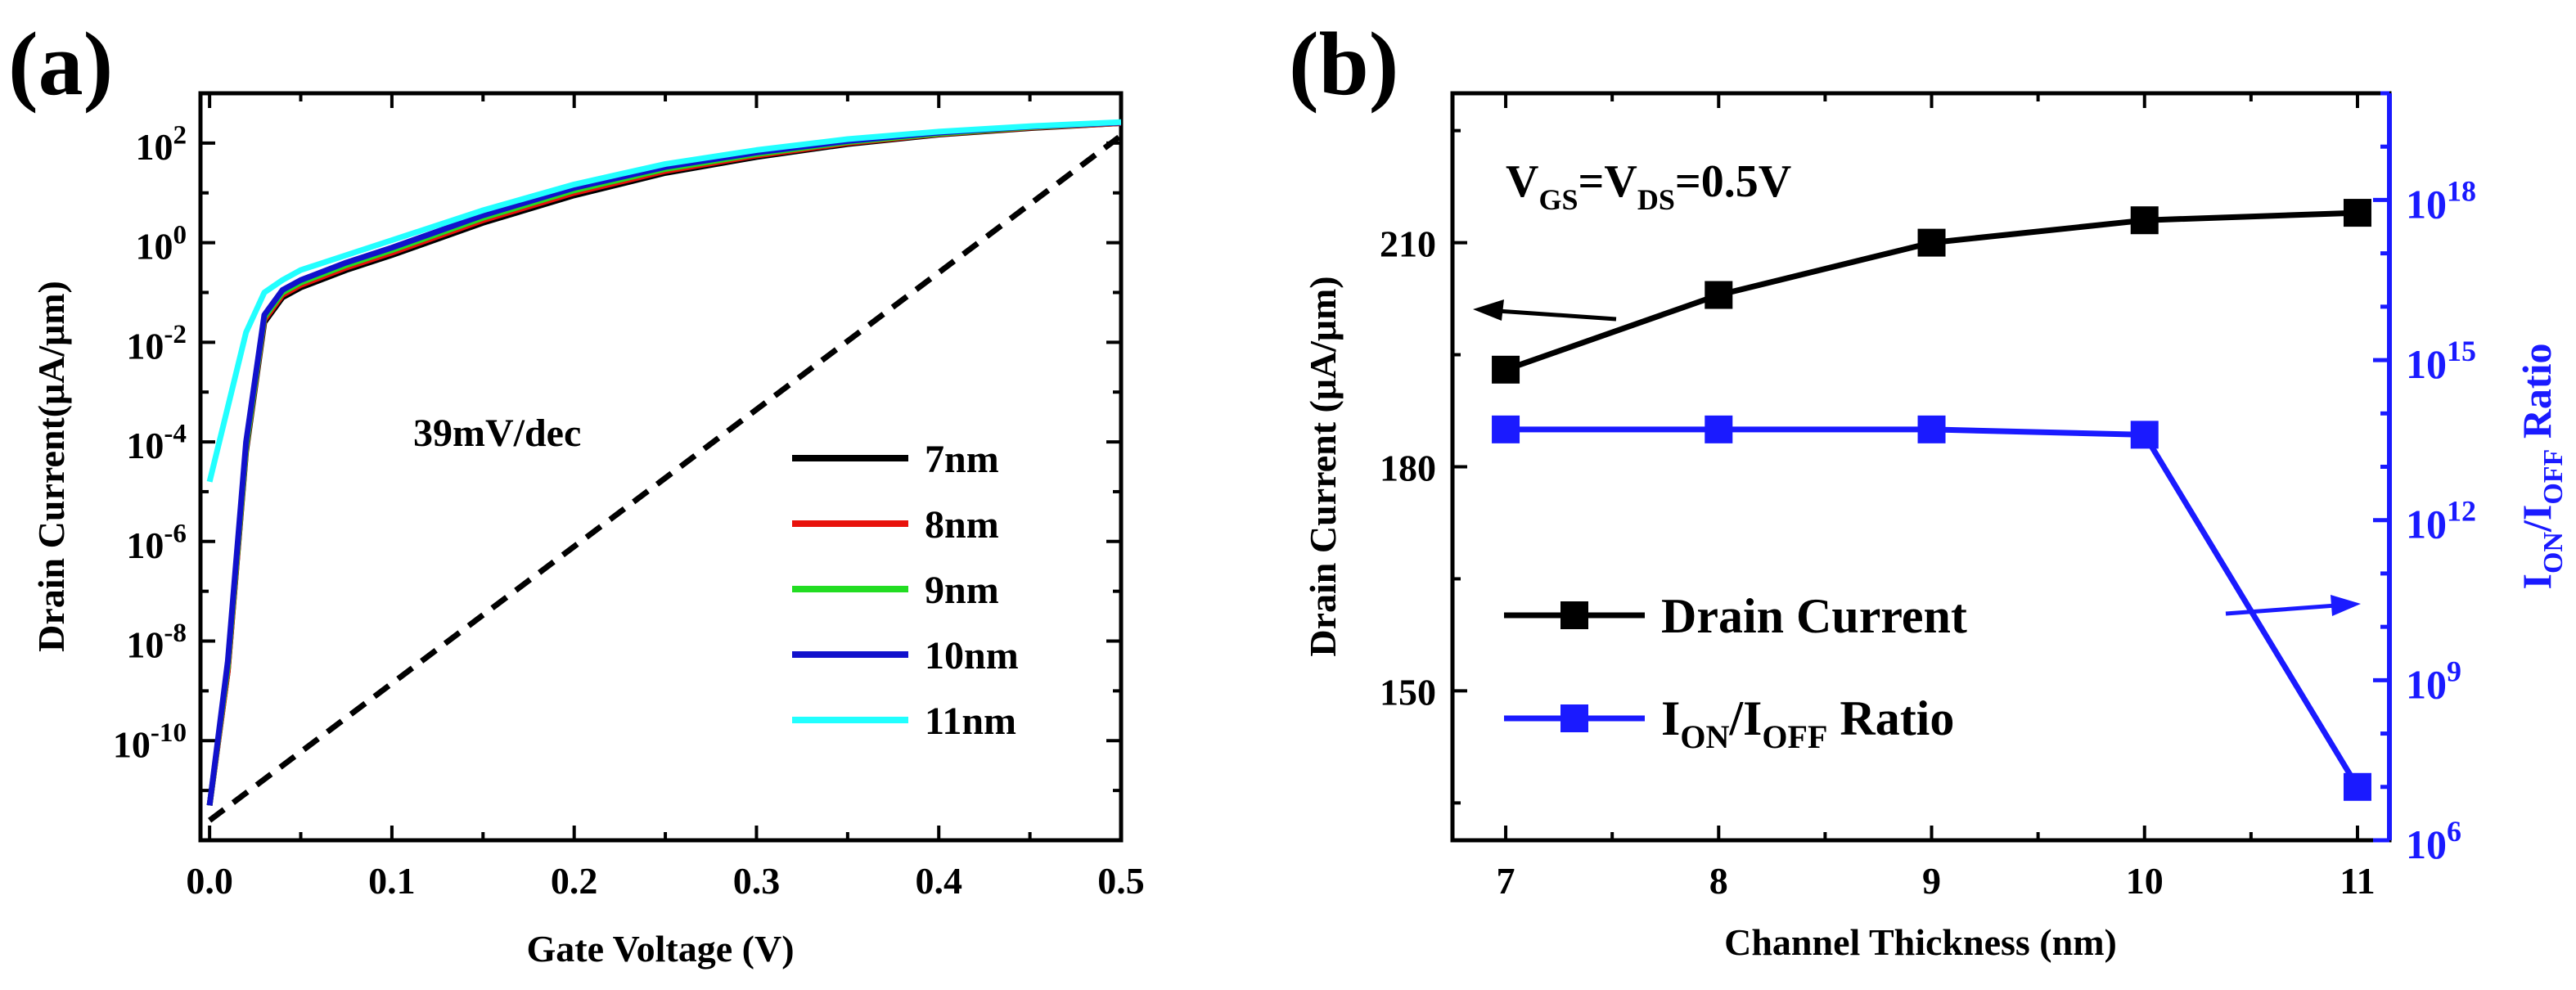 The width and height of the screenshot is (2576, 990). I want to click on panel-a-y-tick-label: 10⁻⁶, so click(156, 542).